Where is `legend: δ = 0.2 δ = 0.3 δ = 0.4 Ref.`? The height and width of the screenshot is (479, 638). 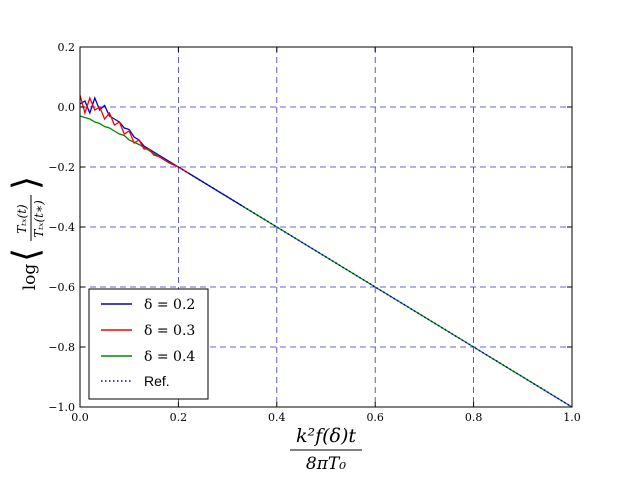 legend: δ = 0.2 δ = 0.3 δ = 0.4 Ref. is located at coordinates (148, 344).